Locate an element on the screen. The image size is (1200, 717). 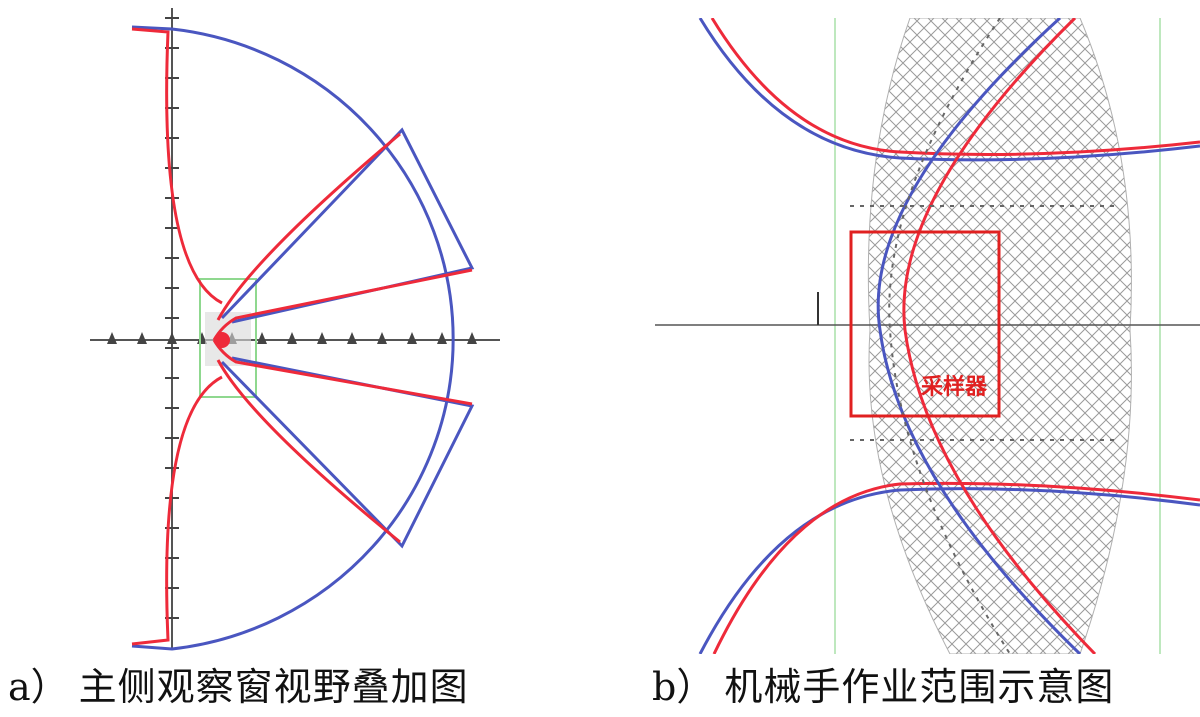
lower-cone-red is located at coordinates (342, 441).